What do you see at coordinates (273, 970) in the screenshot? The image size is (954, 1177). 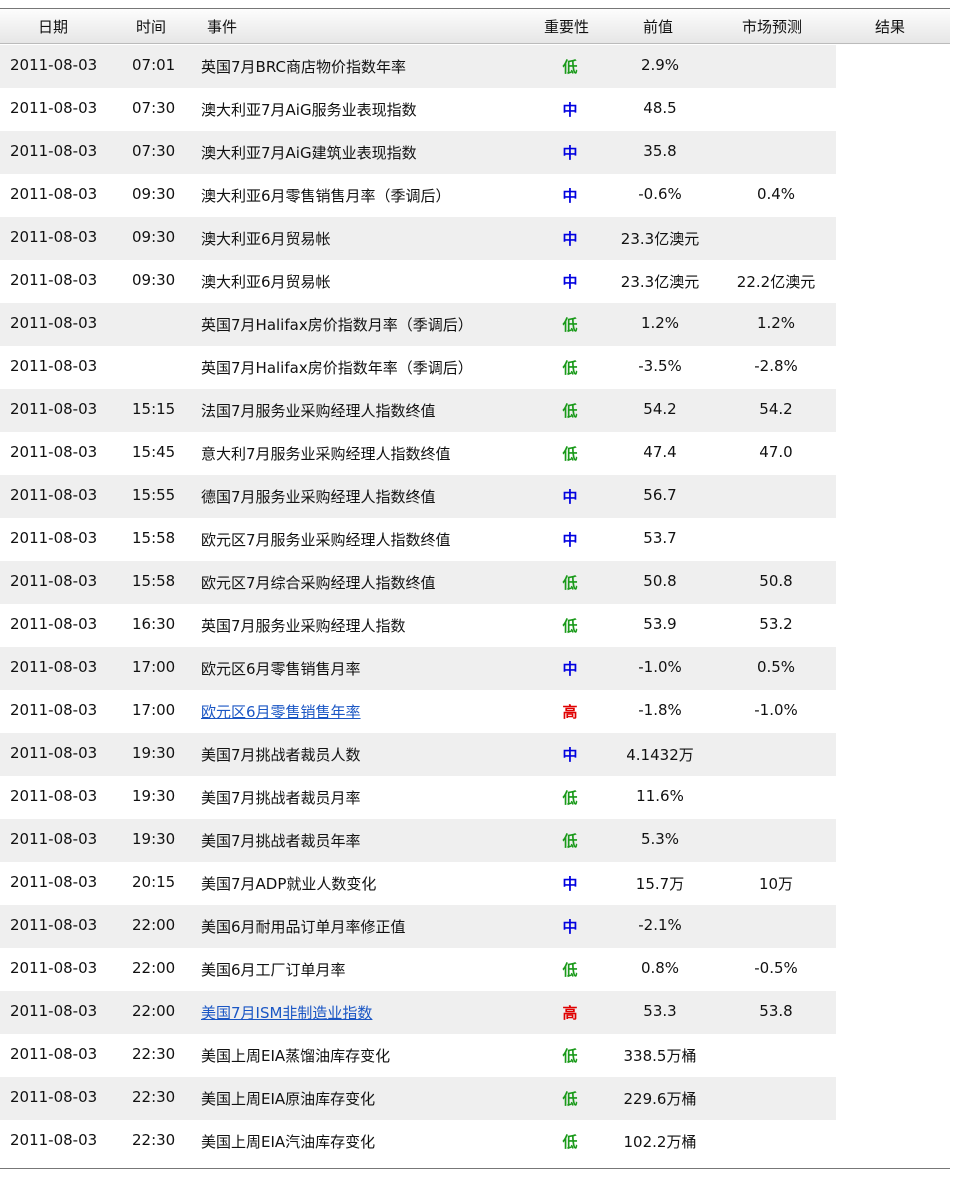 I see `cell-event: 美国6月工厂订单月率` at bounding box center [273, 970].